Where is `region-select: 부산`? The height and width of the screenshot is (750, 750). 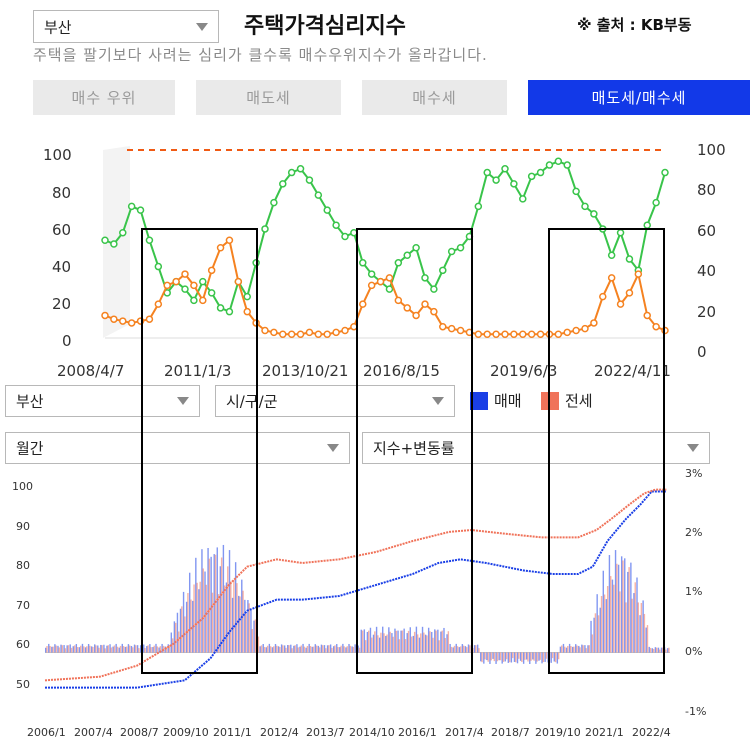 region-select: 부산 is located at coordinates (126, 26).